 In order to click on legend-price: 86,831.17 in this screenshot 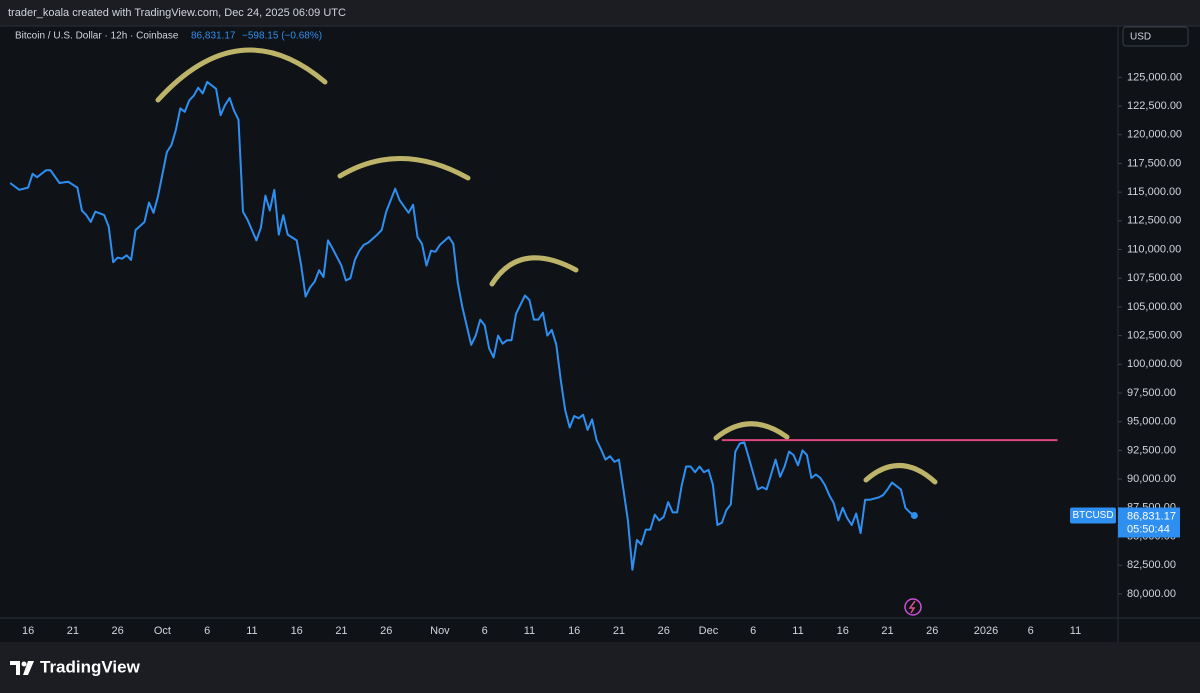, I will do `click(213, 36)`.